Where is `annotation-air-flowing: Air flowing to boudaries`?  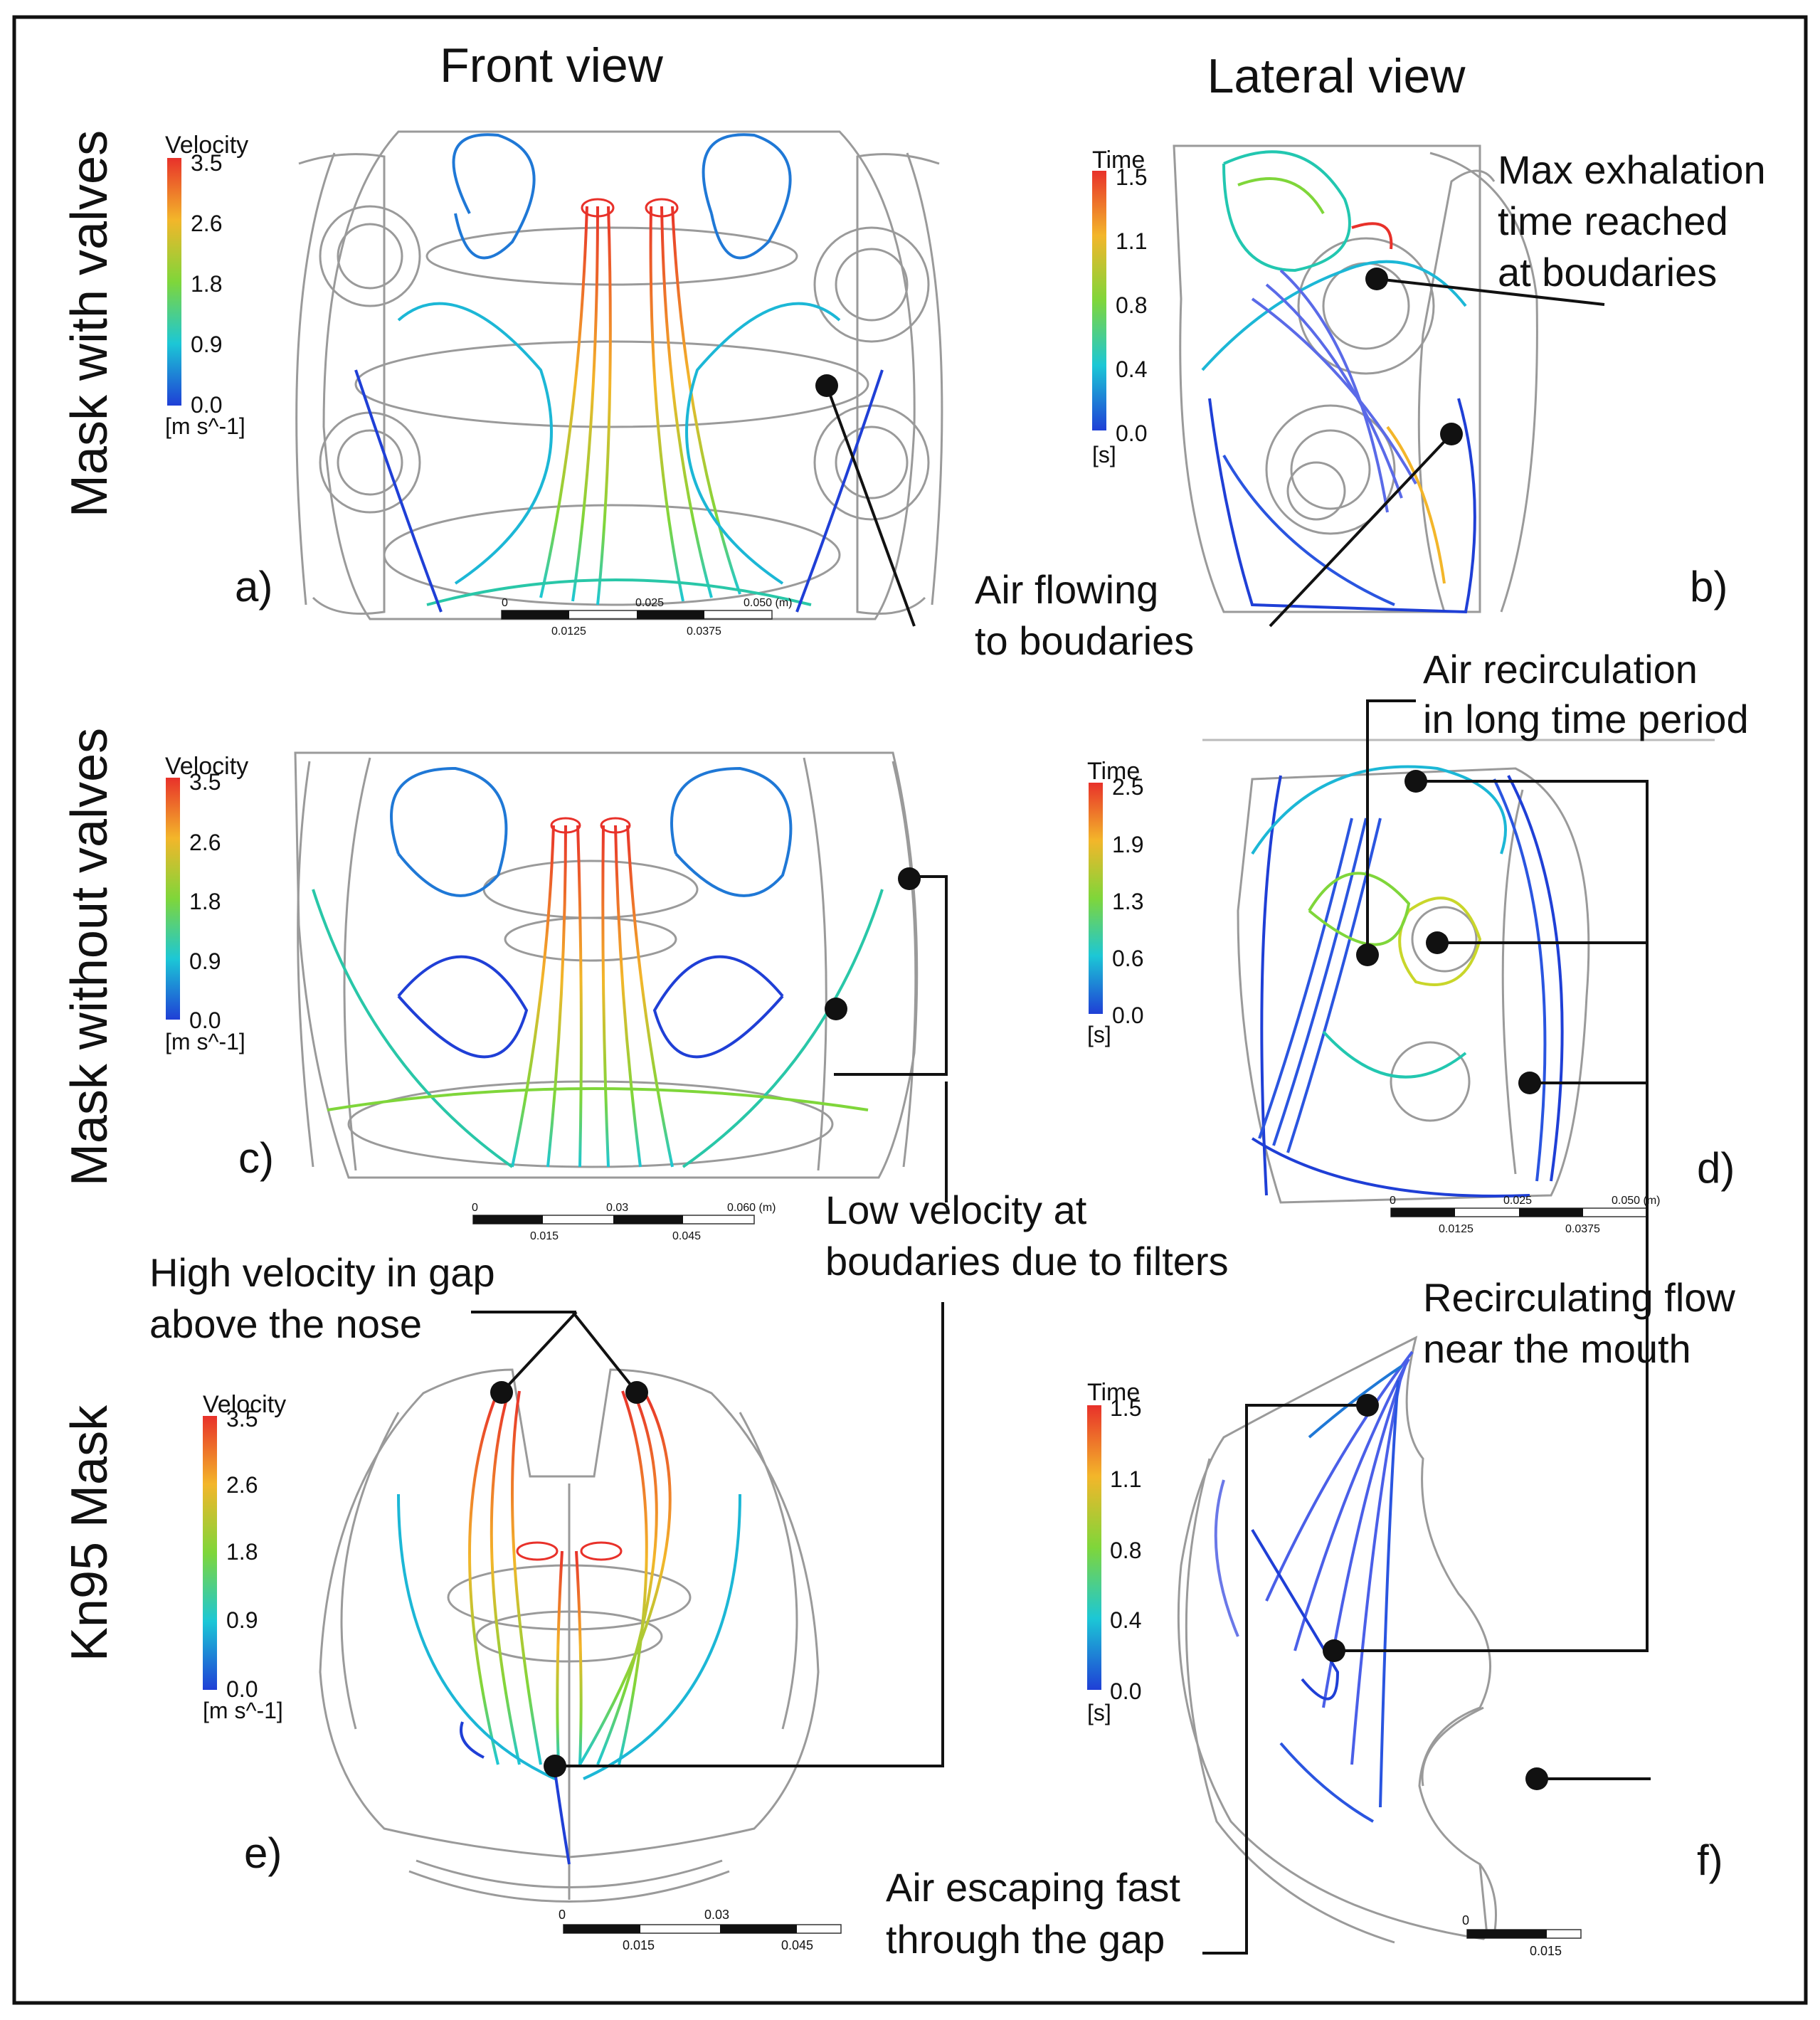
annotation-air-flowing: Air flowing to boudaries is located at coordinates (1084, 615).